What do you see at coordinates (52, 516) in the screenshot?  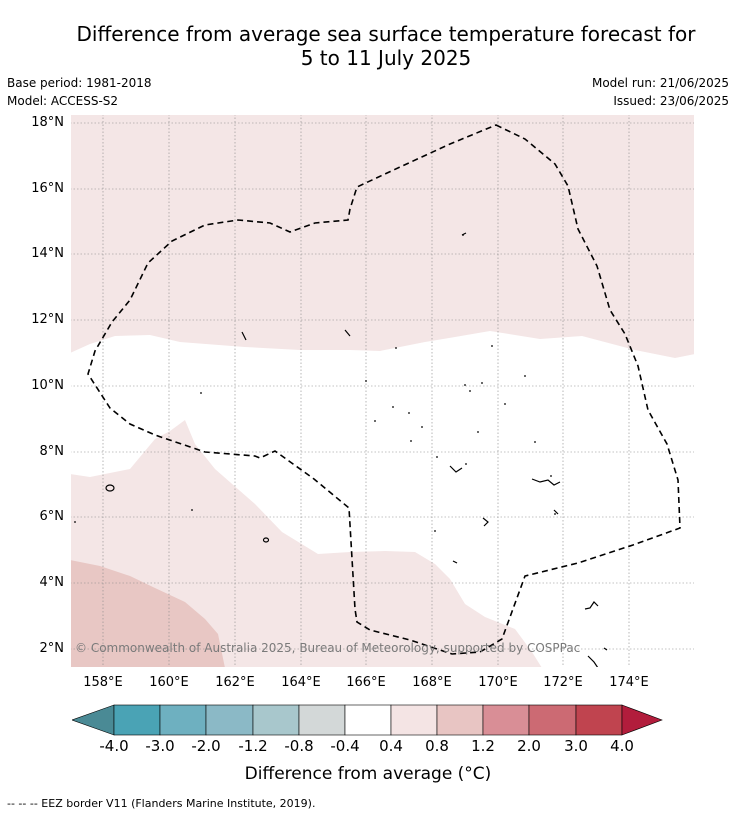 I see `lat-label-6n: 6°N` at bounding box center [52, 516].